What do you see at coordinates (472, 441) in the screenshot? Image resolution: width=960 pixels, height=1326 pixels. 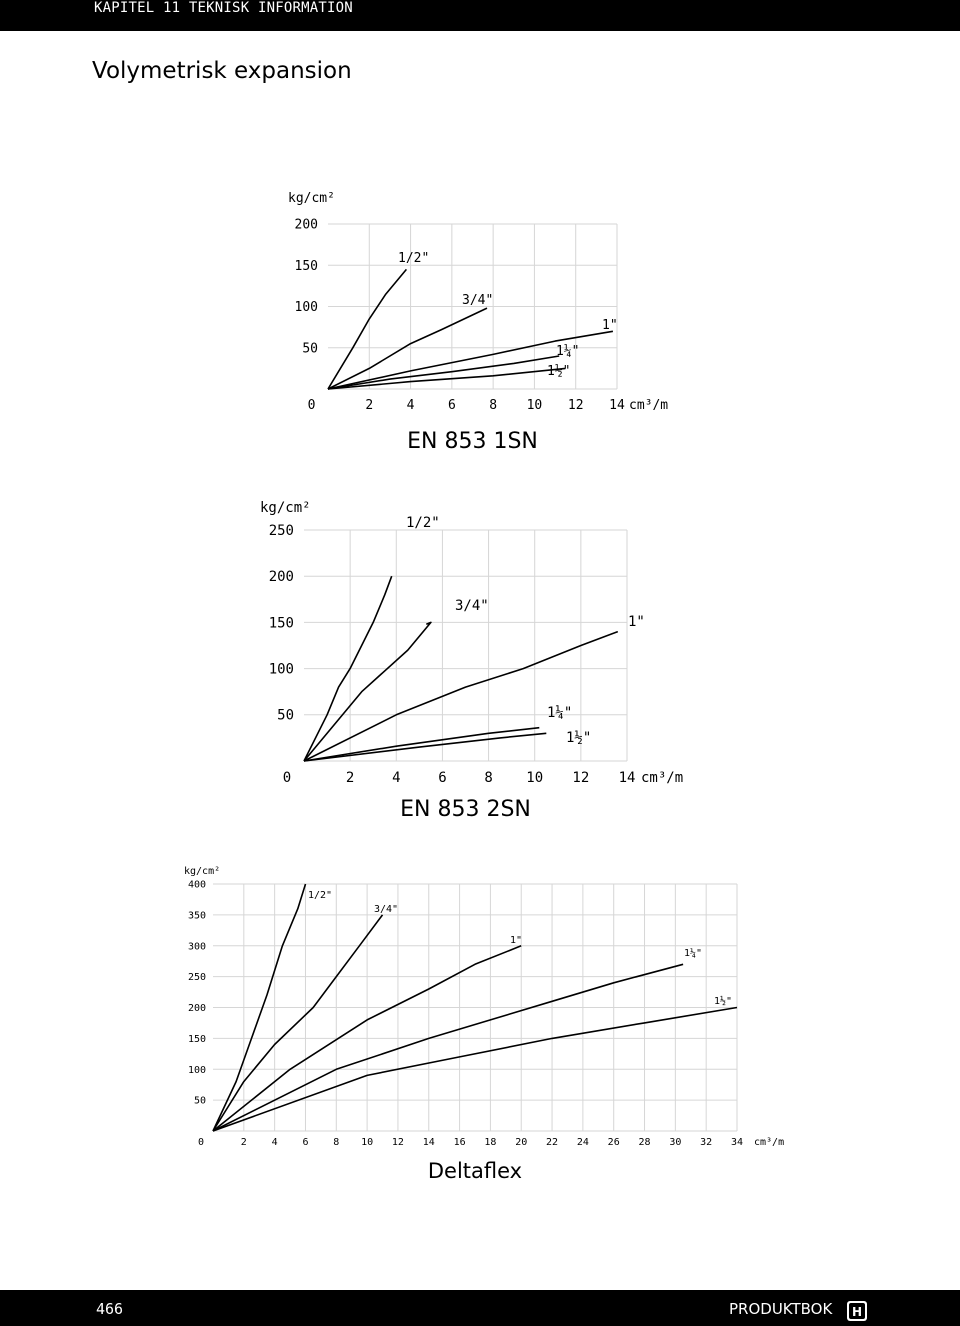 I see `chart-title: EN 853 1SN` at bounding box center [472, 441].